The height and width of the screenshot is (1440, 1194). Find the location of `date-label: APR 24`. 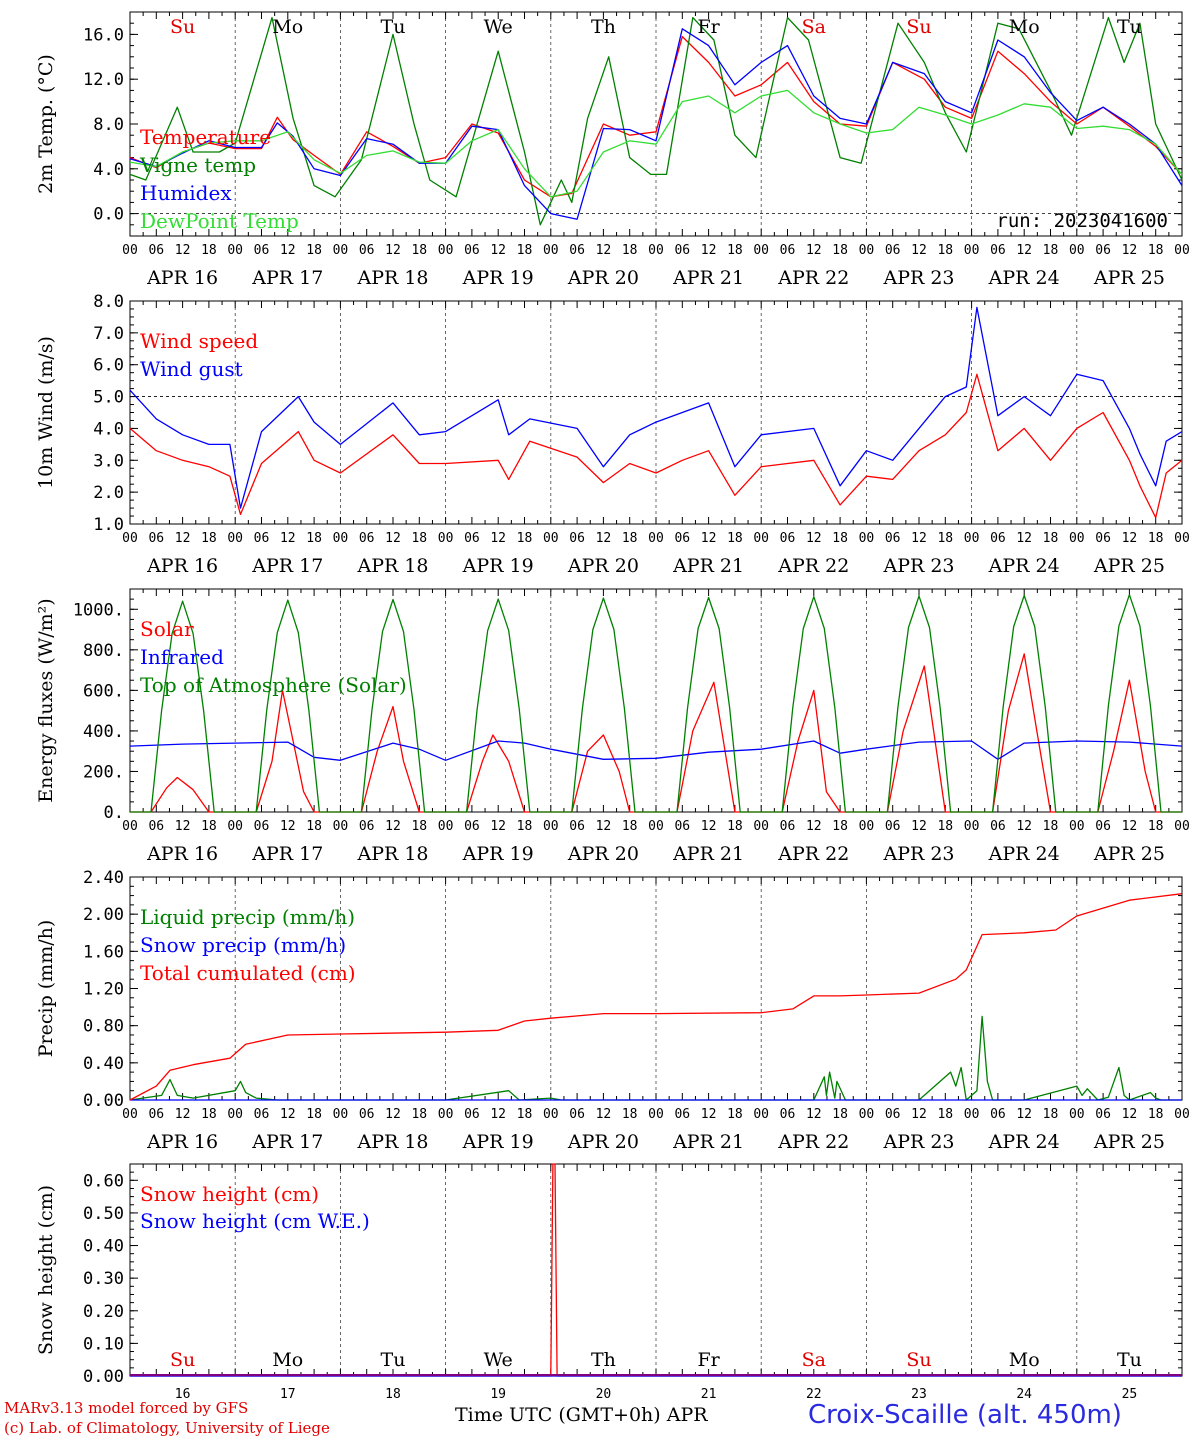

date-label: APR 24 is located at coordinates (1024, 278).